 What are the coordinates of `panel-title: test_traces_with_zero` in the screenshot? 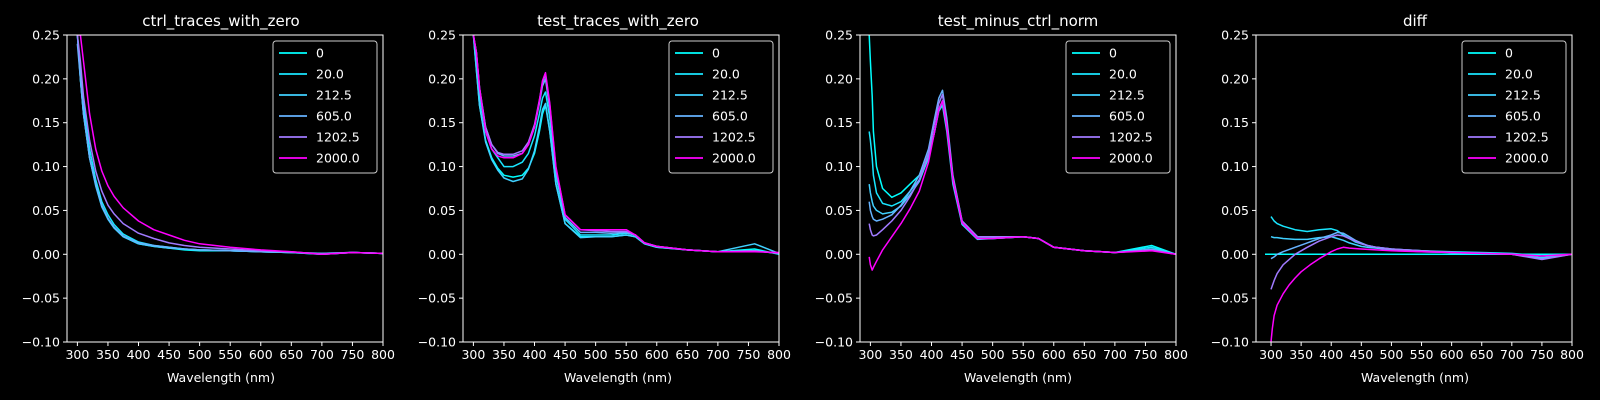 It's located at (618, 21).